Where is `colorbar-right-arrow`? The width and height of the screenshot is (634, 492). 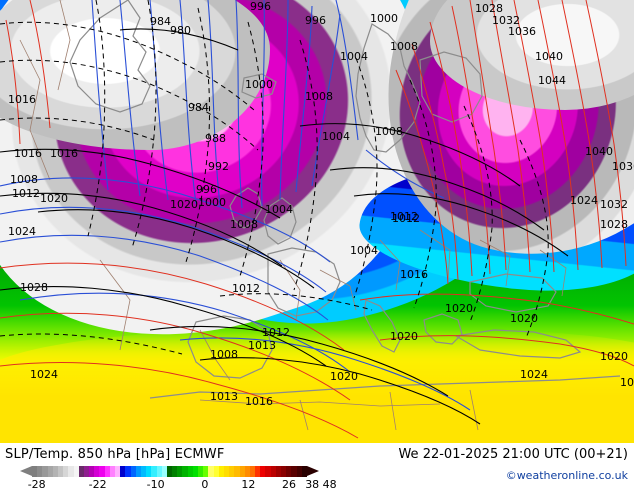 colorbar-right-arrow is located at coordinates (313, 471).